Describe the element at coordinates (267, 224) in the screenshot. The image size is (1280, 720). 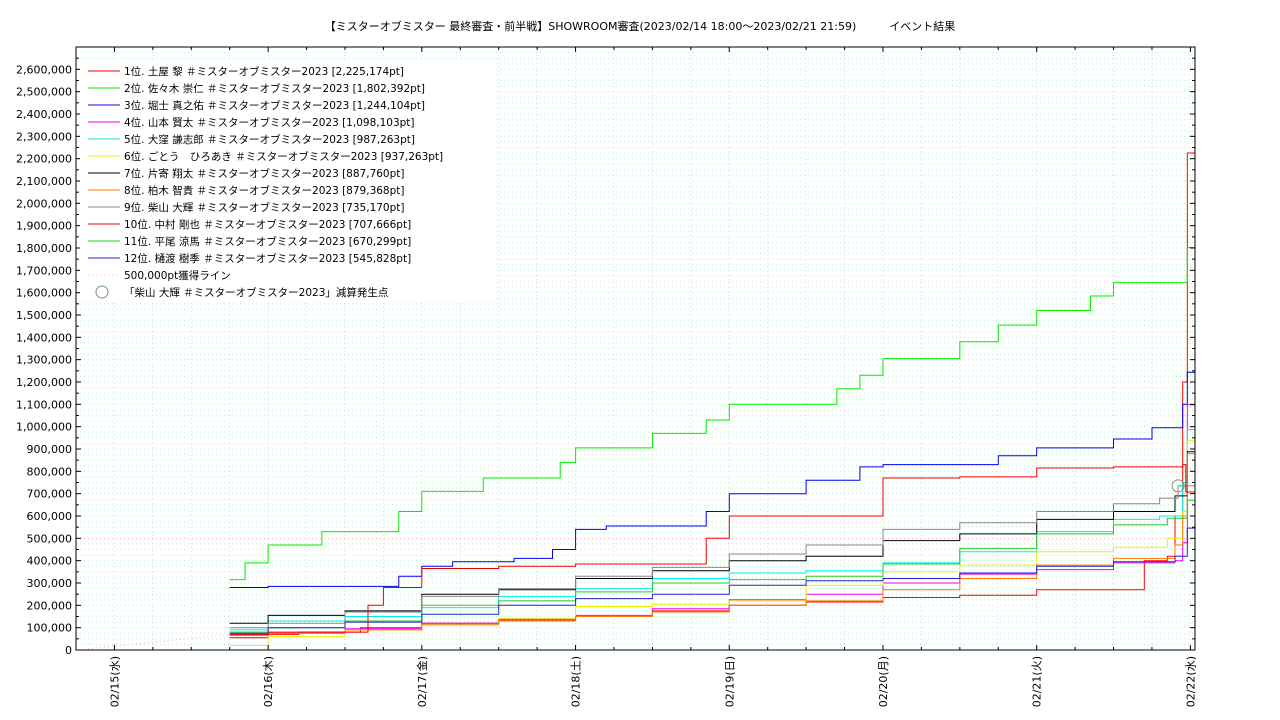
I see `legend-entry-10: 10位. 中村 剛也 ＃ミスターオブミスター2023 [707,666pt]` at that location.